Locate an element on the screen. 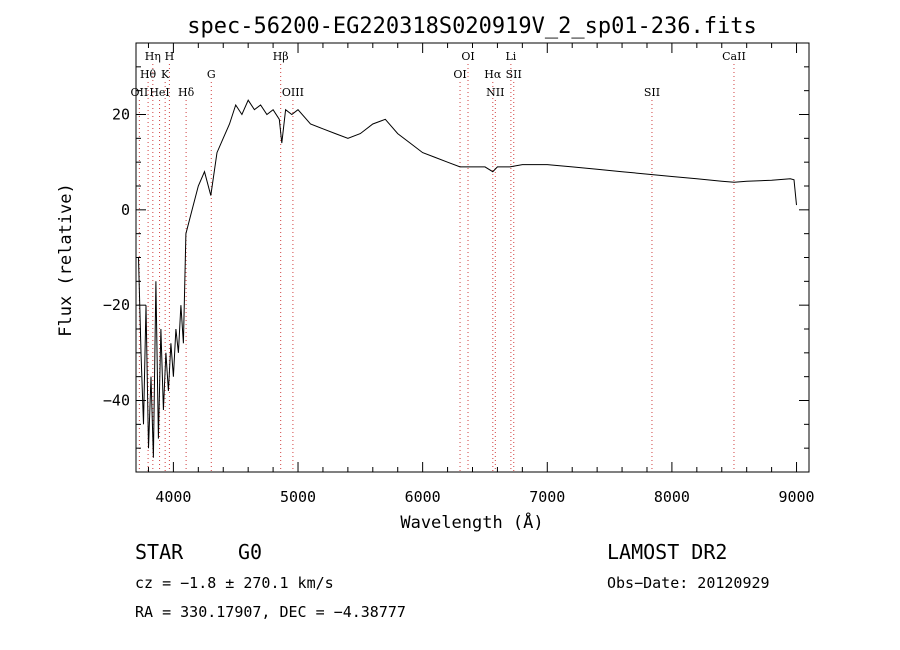  y-tick-label: −20 is located at coordinates (116, 305).